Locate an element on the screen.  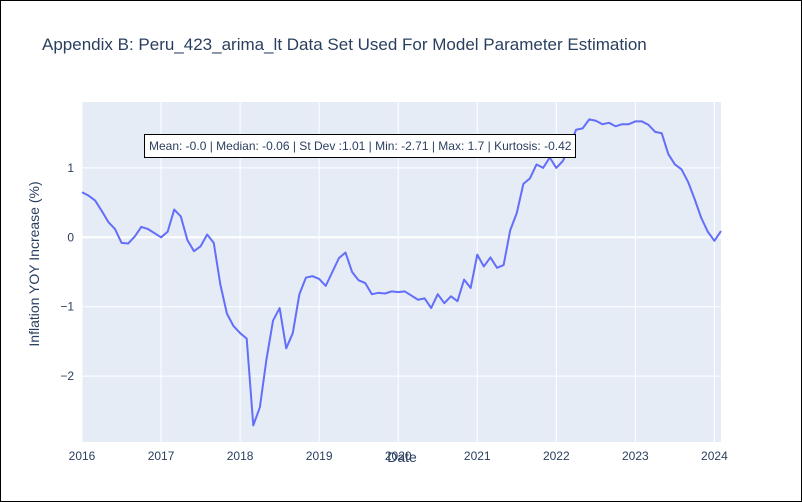
x-tick-label: 2019 is located at coordinates (319, 456).